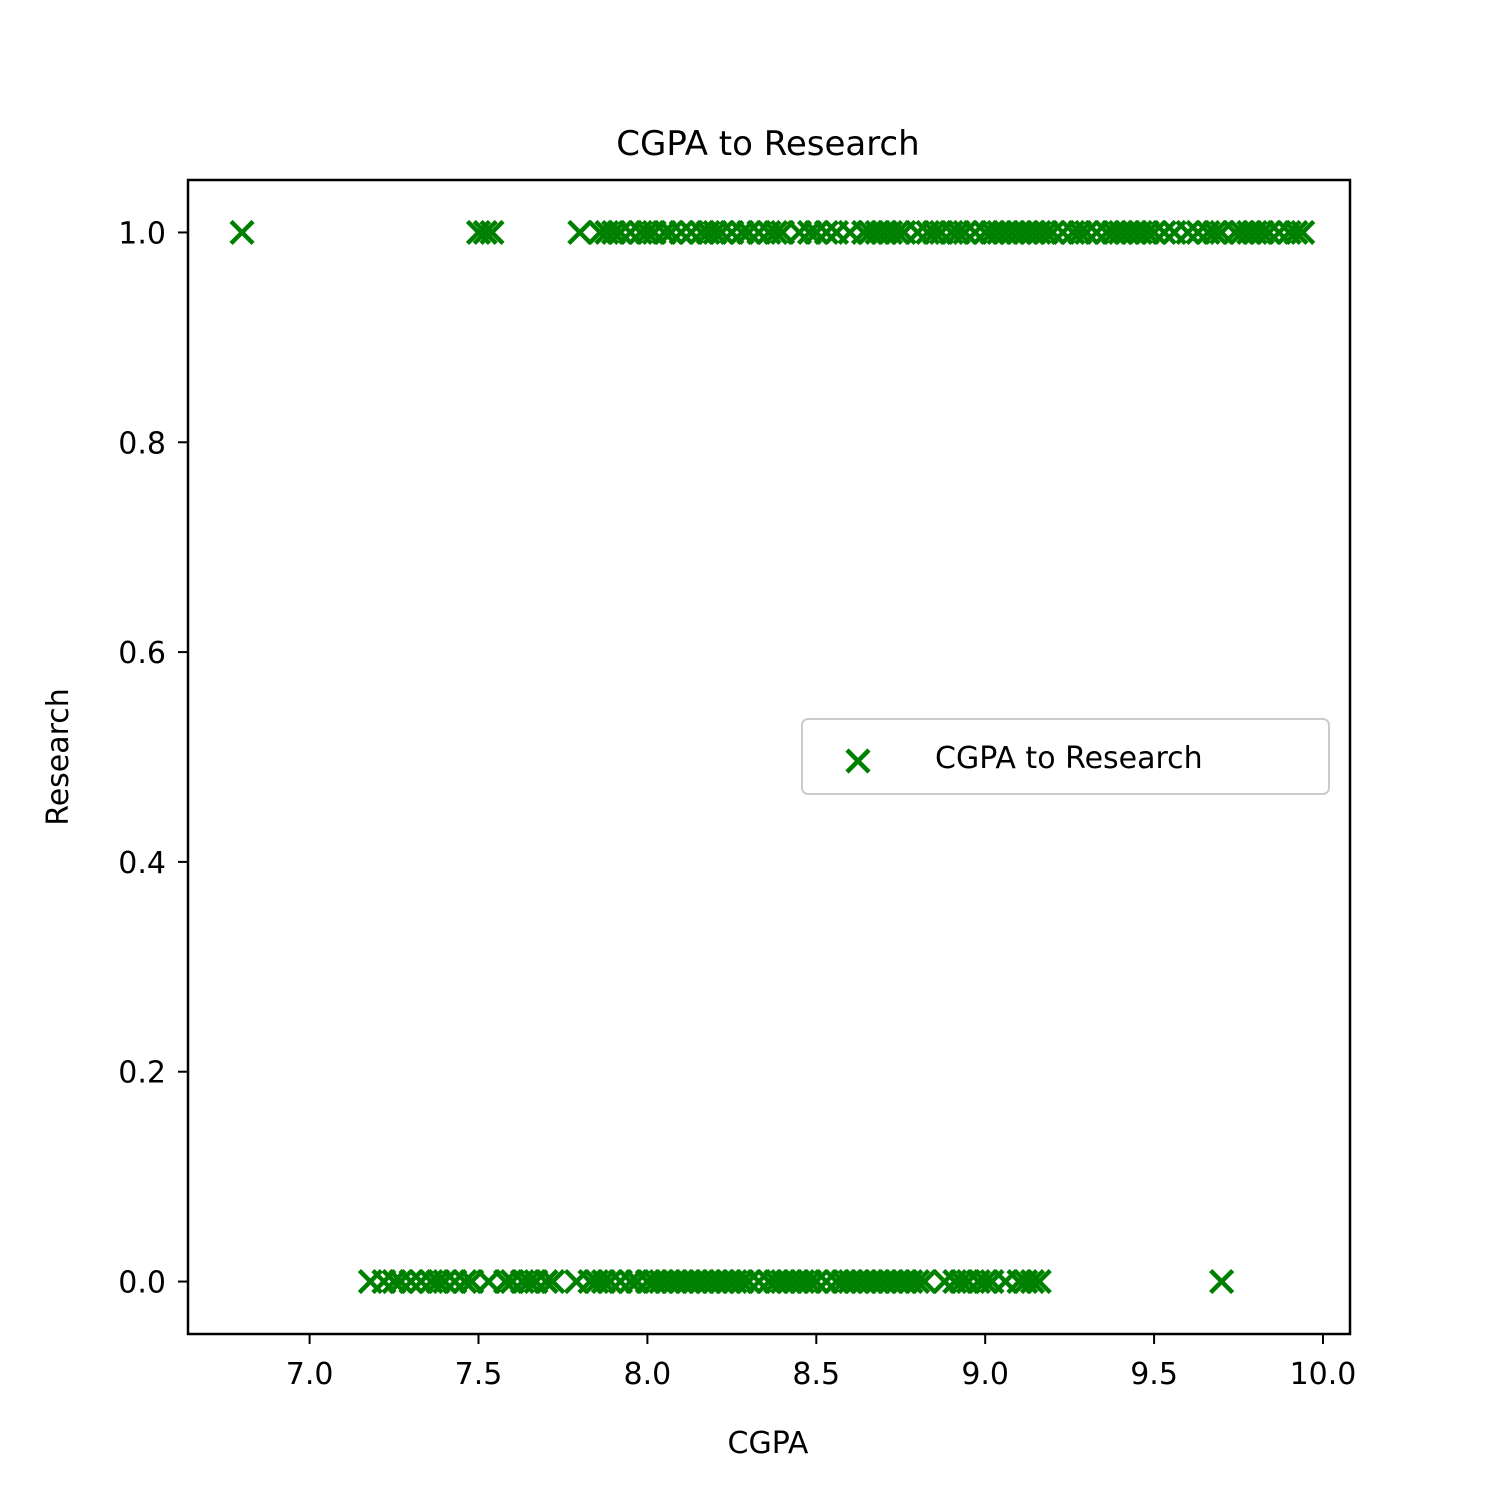  What do you see at coordinates (1069, 758) in the screenshot?
I see `legend-label: CGPA to Research` at bounding box center [1069, 758].